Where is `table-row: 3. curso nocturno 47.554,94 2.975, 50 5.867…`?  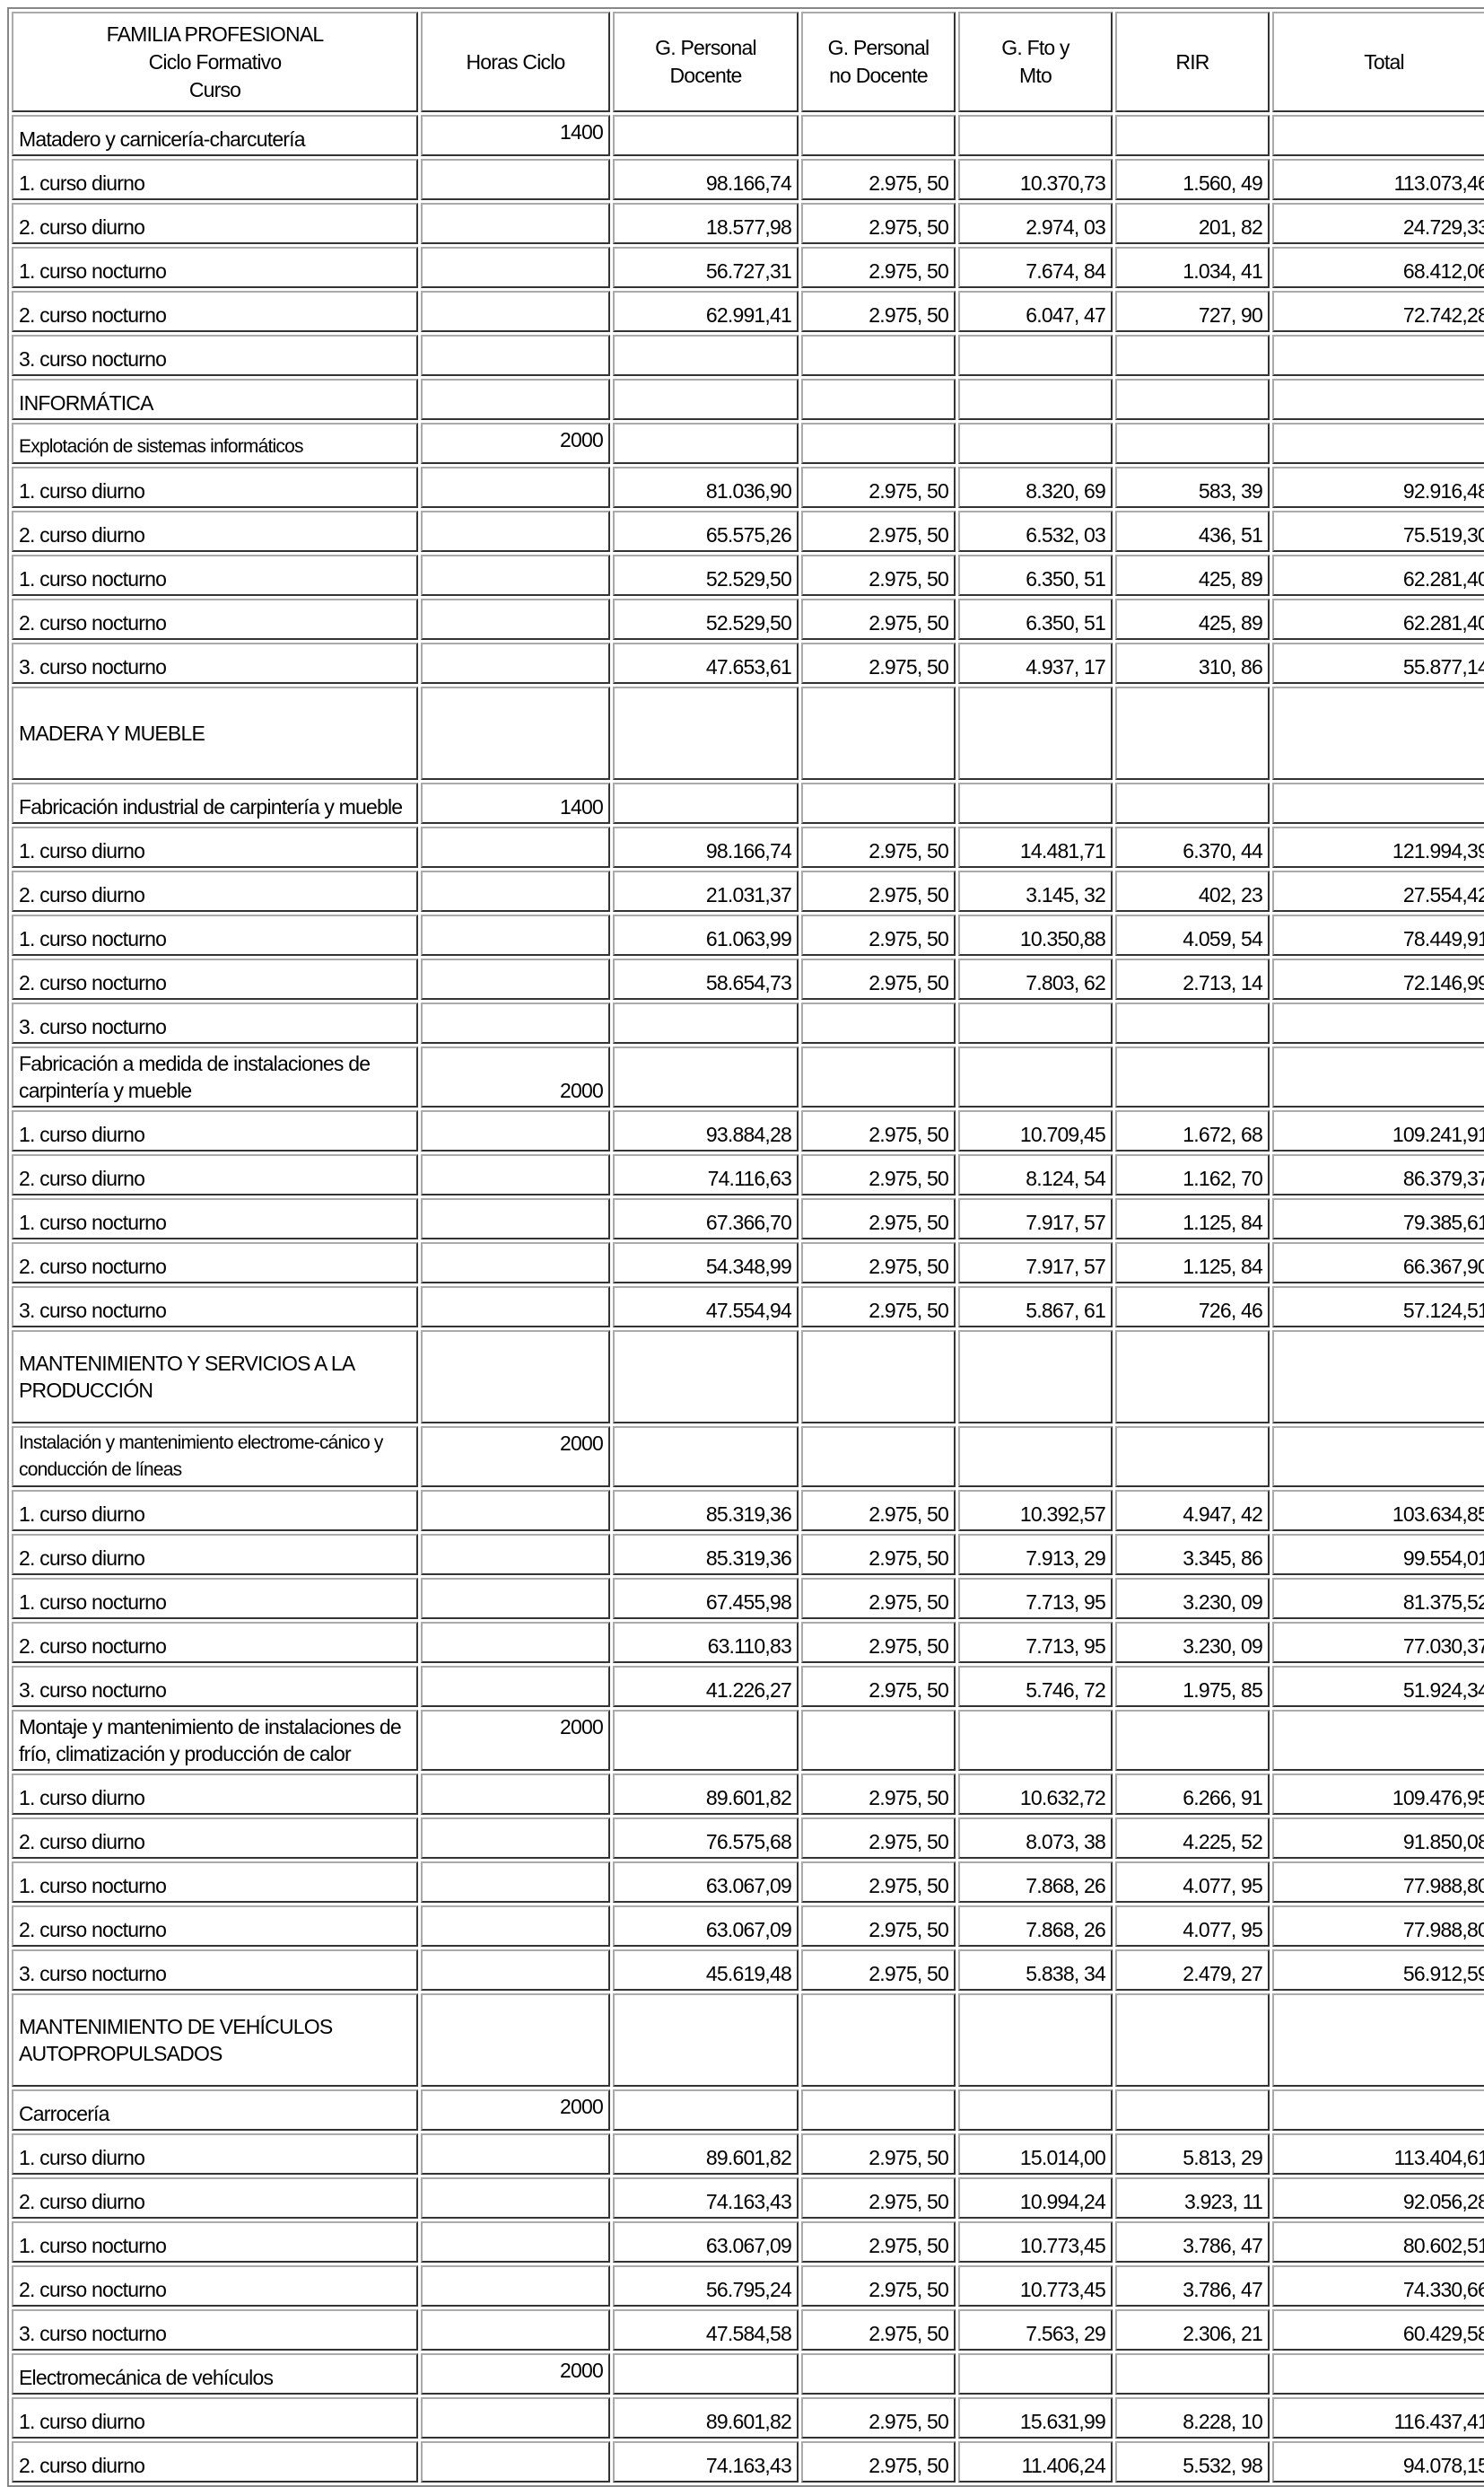 table-row: 3. curso nocturno 47.554,94 2.975, 50 5.867… is located at coordinates (748, 1306).